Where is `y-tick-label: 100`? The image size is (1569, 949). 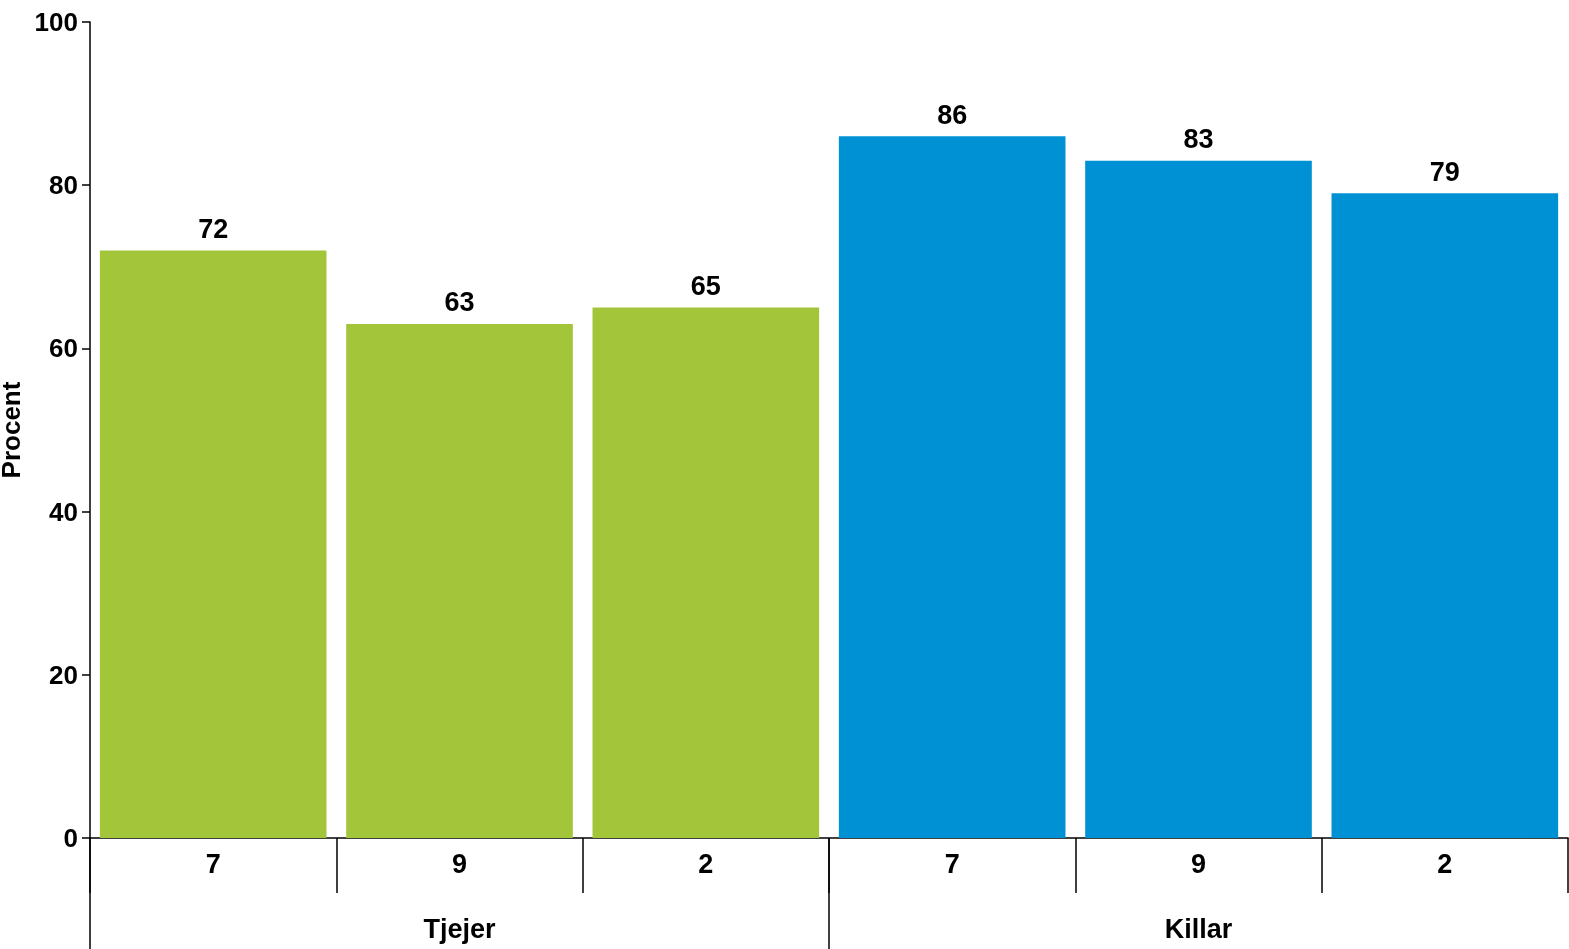
y-tick-label: 100 is located at coordinates (56, 22).